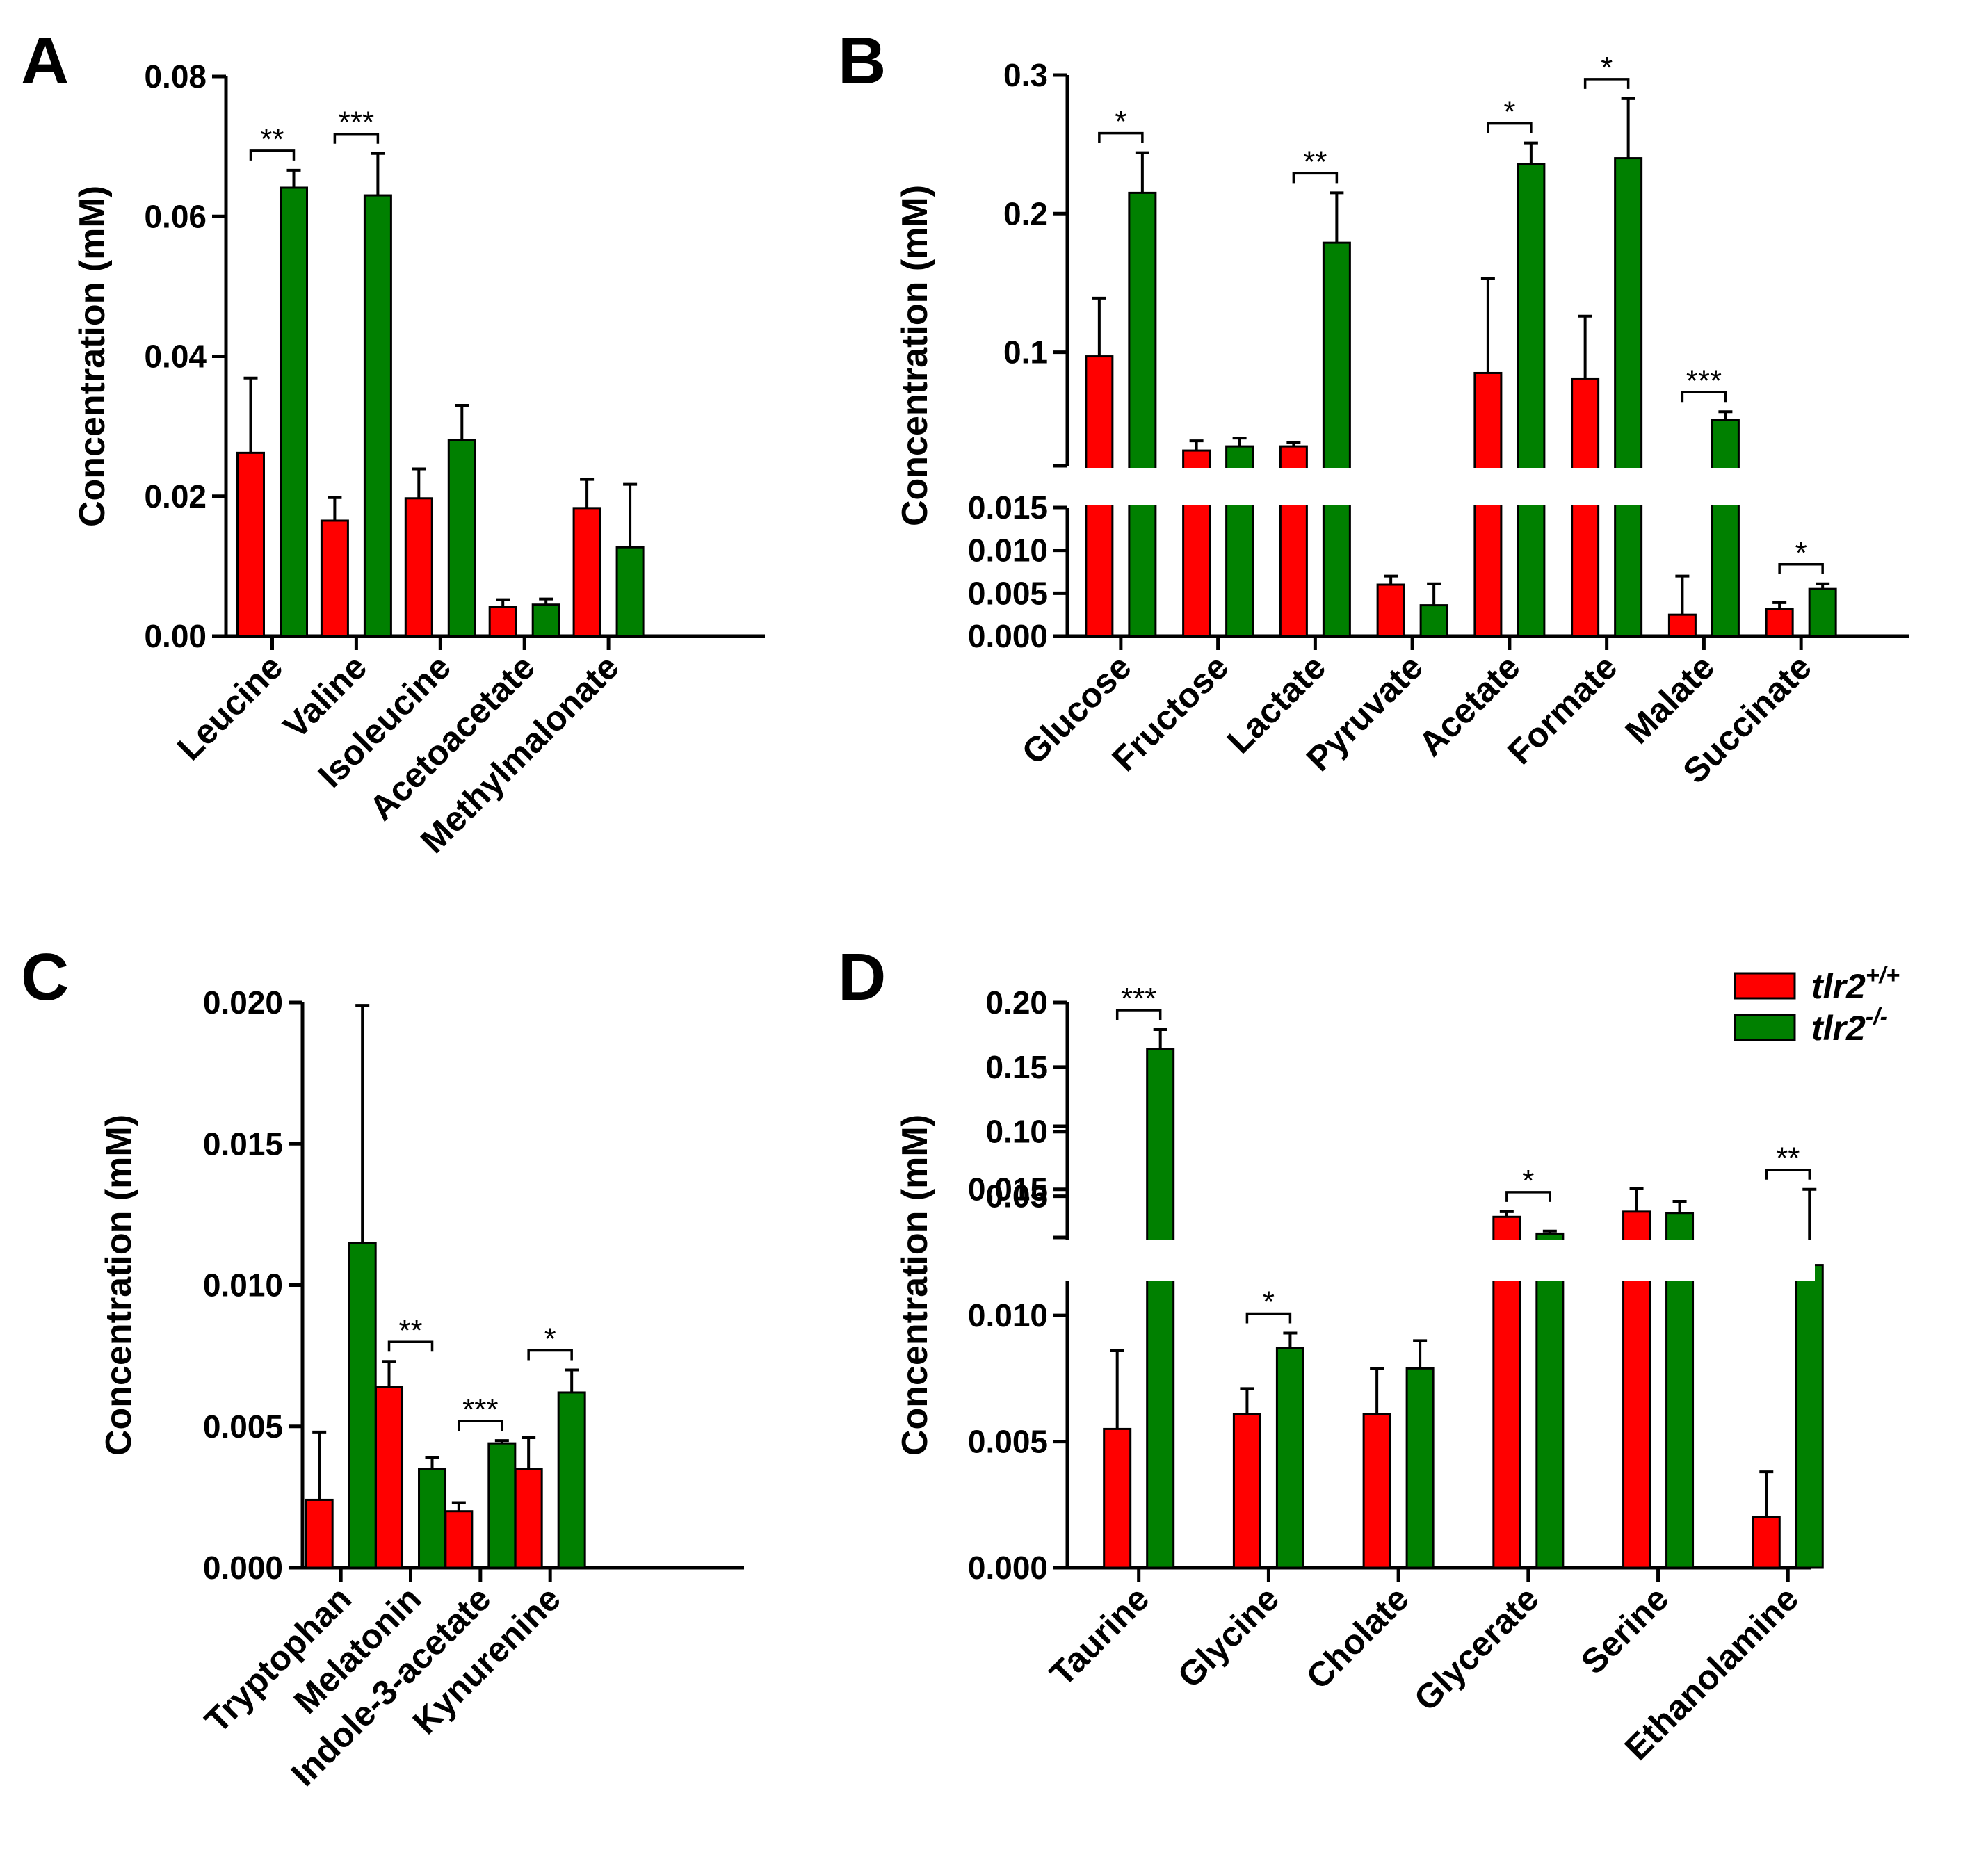 Image resolution: width=1988 pixels, height=1859 pixels. What do you see at coordinates (243, 1002) in the screenshot?
I see `y-tick-label: 0.020` at bounding box center [243, 1002].